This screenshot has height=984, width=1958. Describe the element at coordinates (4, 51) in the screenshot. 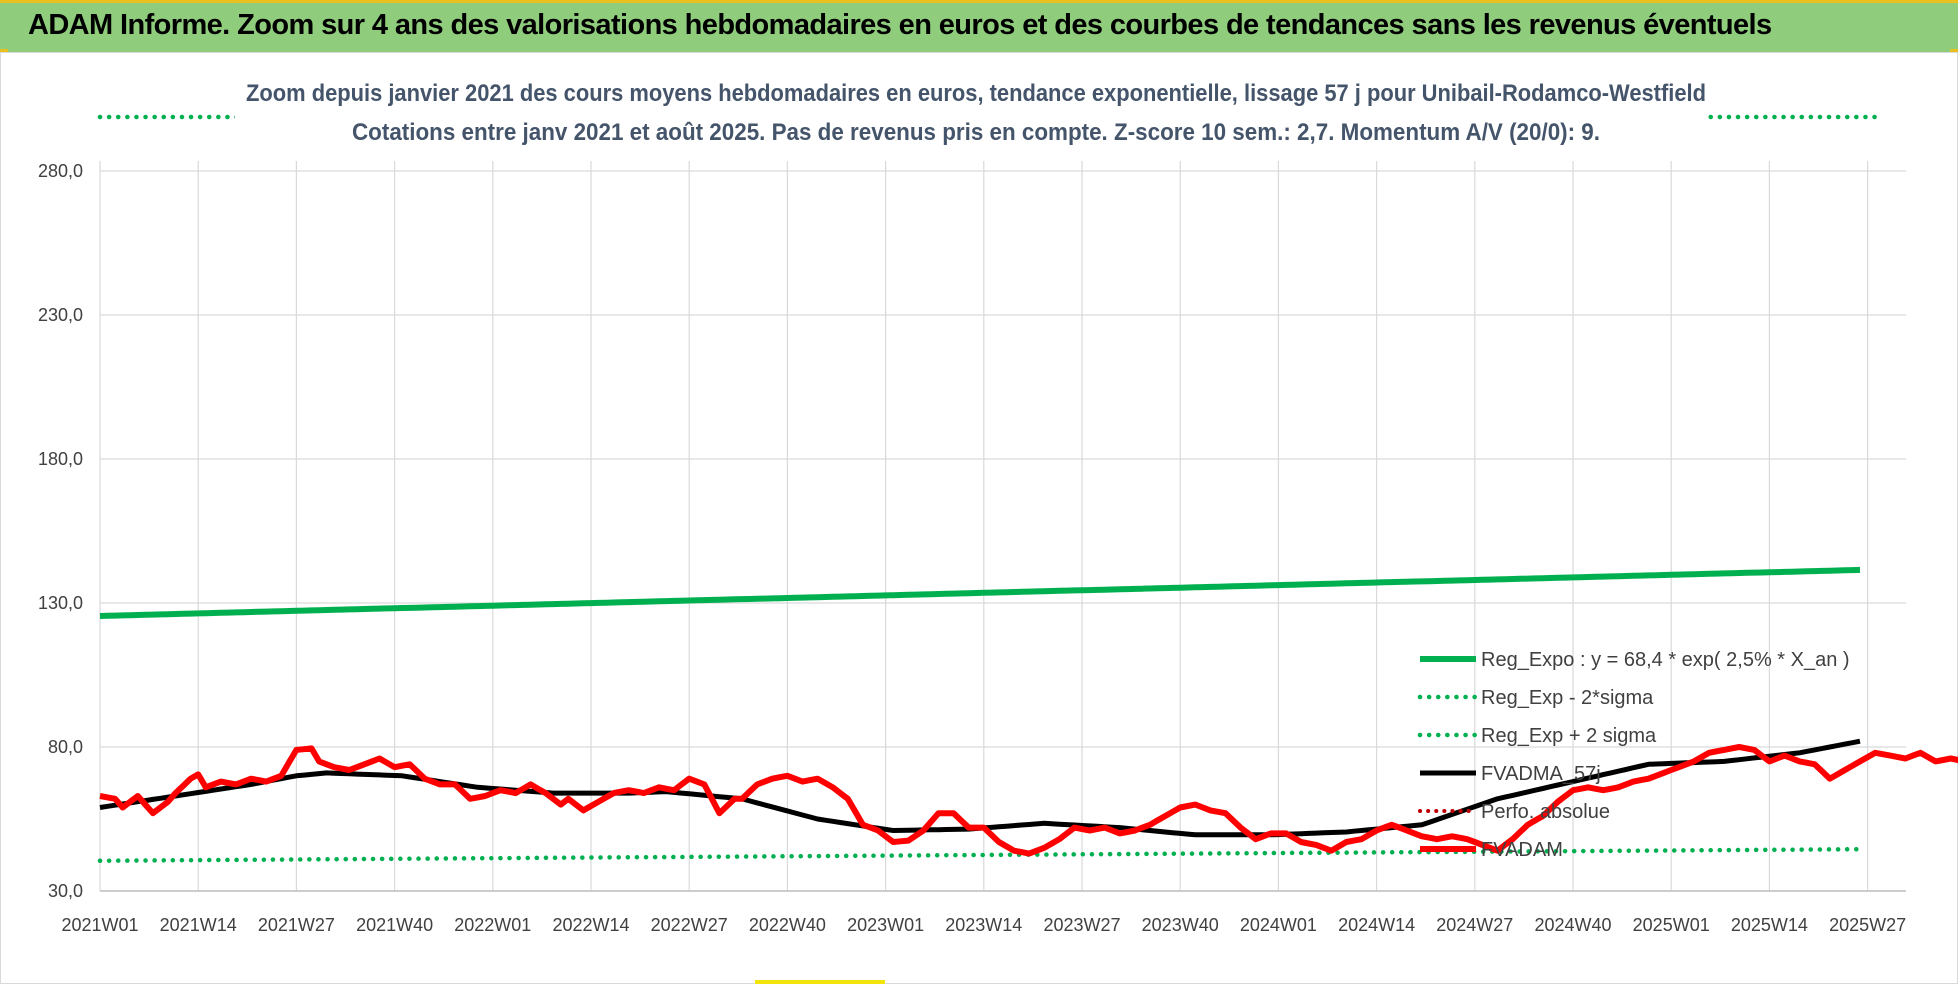

I see `corner-marker-left` at that location.